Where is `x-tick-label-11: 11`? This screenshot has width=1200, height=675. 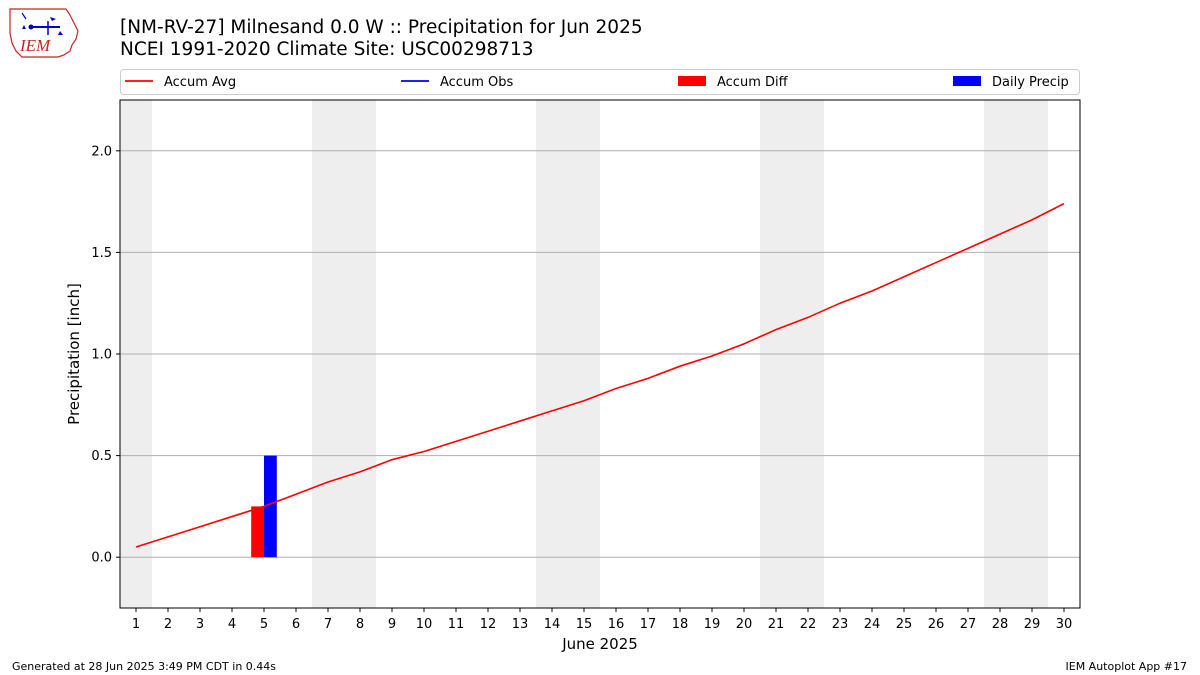
x-tick-label-11: 11 is located at coordinates (456, 624).